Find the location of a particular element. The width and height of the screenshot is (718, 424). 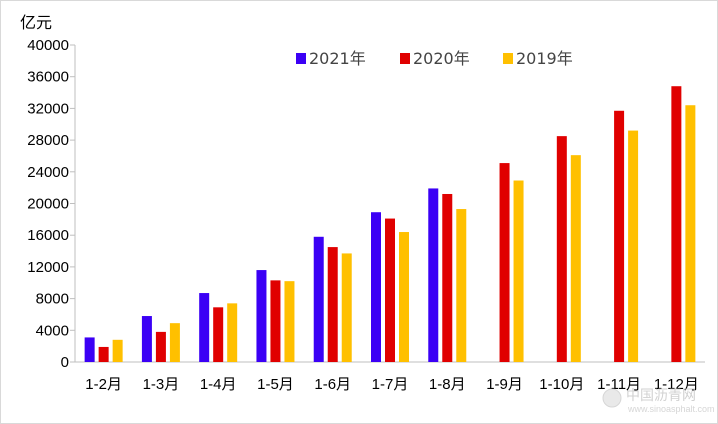

bar-2019年-1-4月 is located at coordinates (232, 332).